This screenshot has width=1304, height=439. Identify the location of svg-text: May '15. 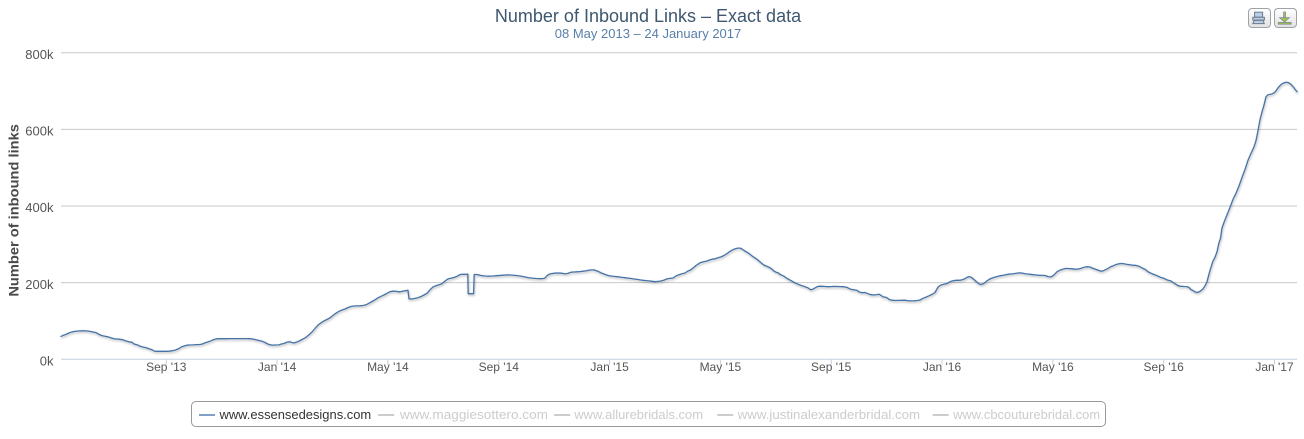
(721, 367).